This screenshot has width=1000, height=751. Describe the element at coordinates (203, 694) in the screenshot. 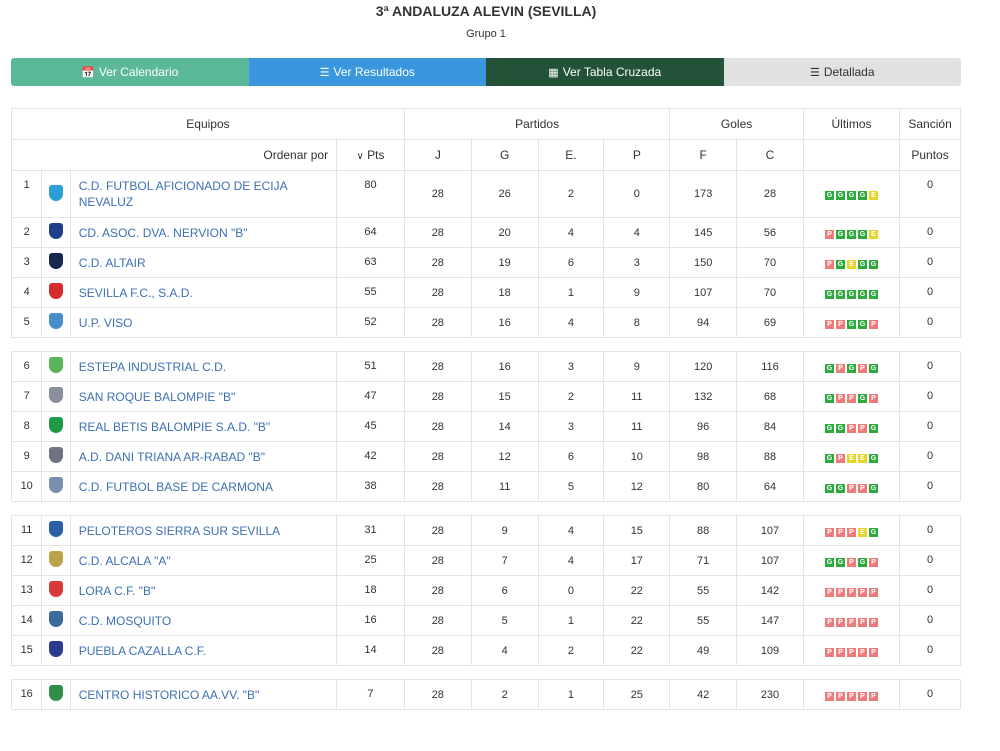

I see `team-name-link: CENTRO HISTORICO AA.VV. "B"` at that location.